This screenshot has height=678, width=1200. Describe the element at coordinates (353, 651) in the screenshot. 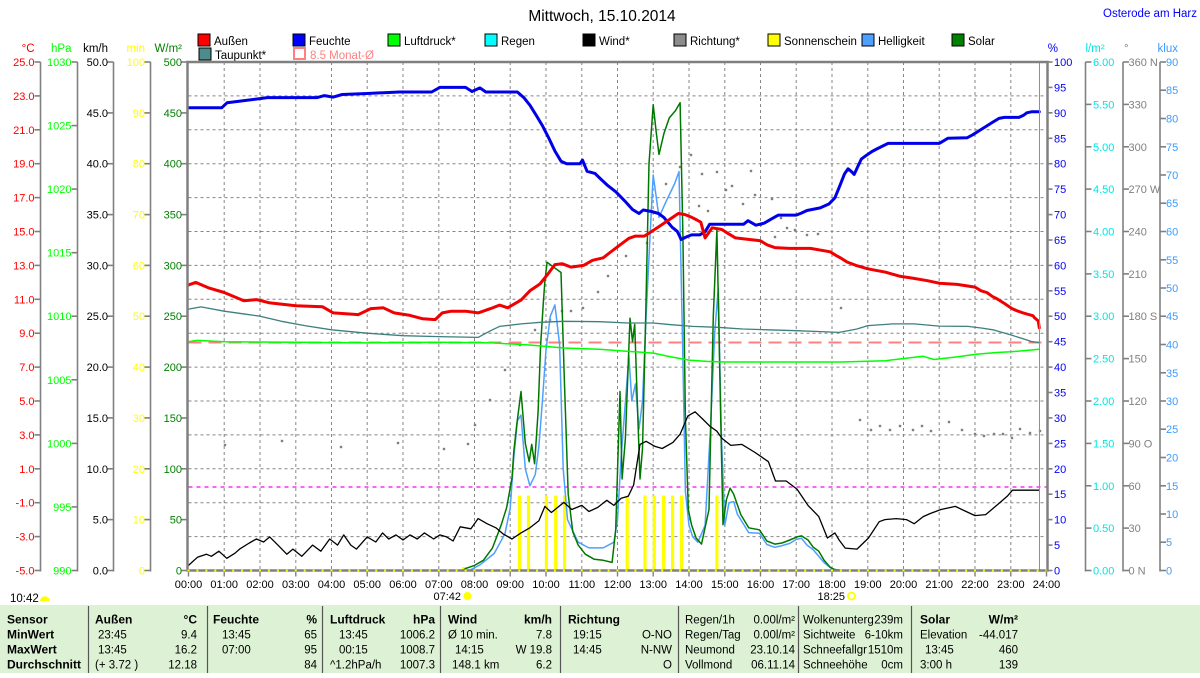

I see `svg-text: 00:15` at that location.